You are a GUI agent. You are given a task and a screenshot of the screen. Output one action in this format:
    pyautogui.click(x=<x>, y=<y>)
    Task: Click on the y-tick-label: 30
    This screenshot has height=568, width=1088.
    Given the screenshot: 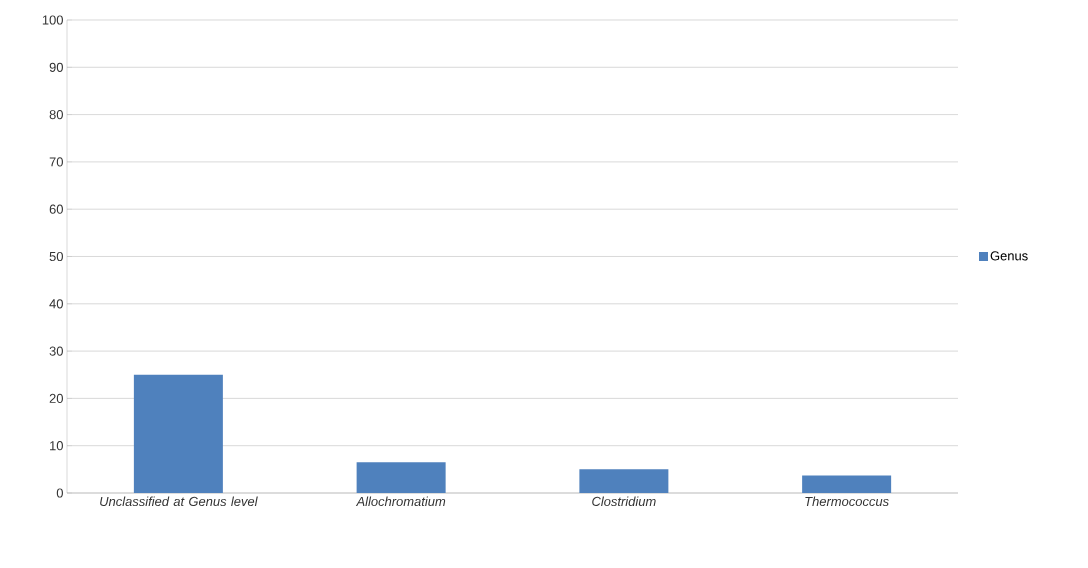 What is the action you would take?
    pyautogui.click(x=56, y=351)
    